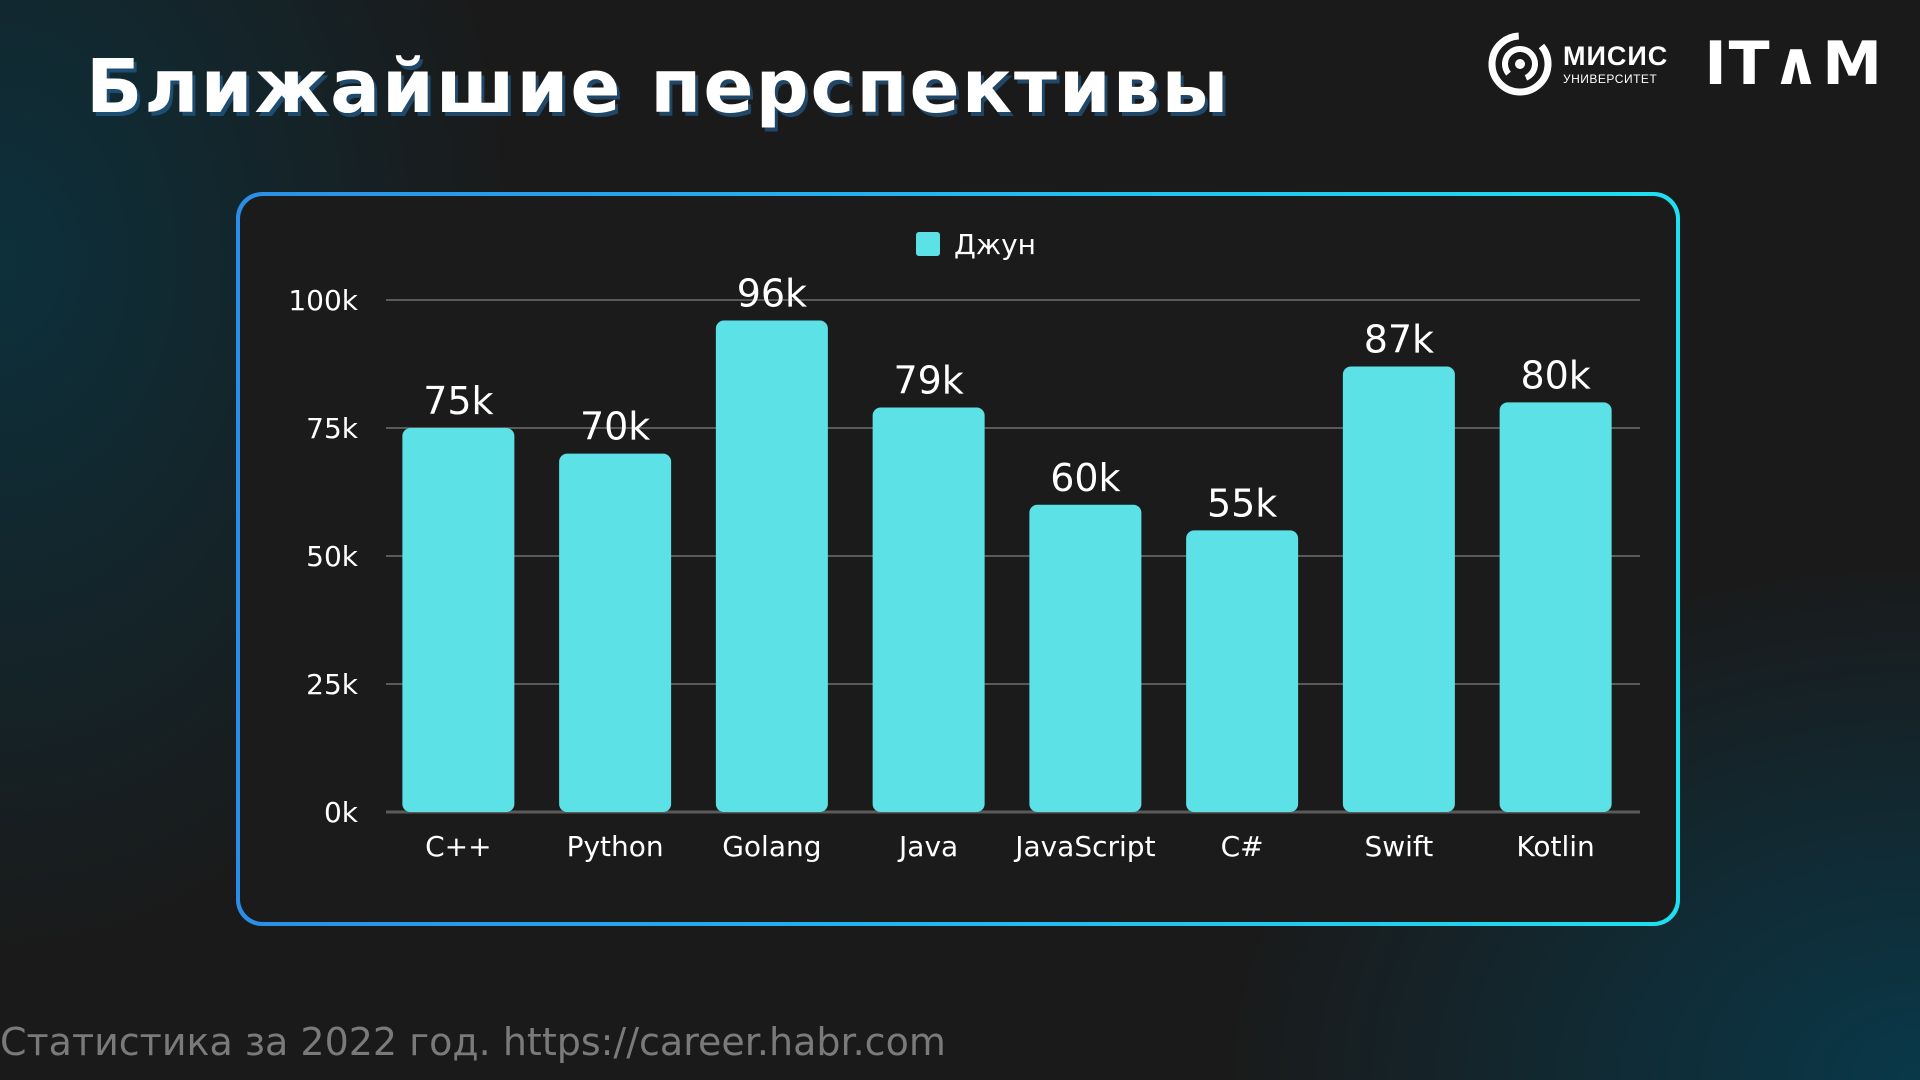 This screenshot has width=1920, height=1080. What do you see at coordinates (323, 300) in the screenshot?
I see `y-tick-label: 100k` at bounding box center [323, 300].